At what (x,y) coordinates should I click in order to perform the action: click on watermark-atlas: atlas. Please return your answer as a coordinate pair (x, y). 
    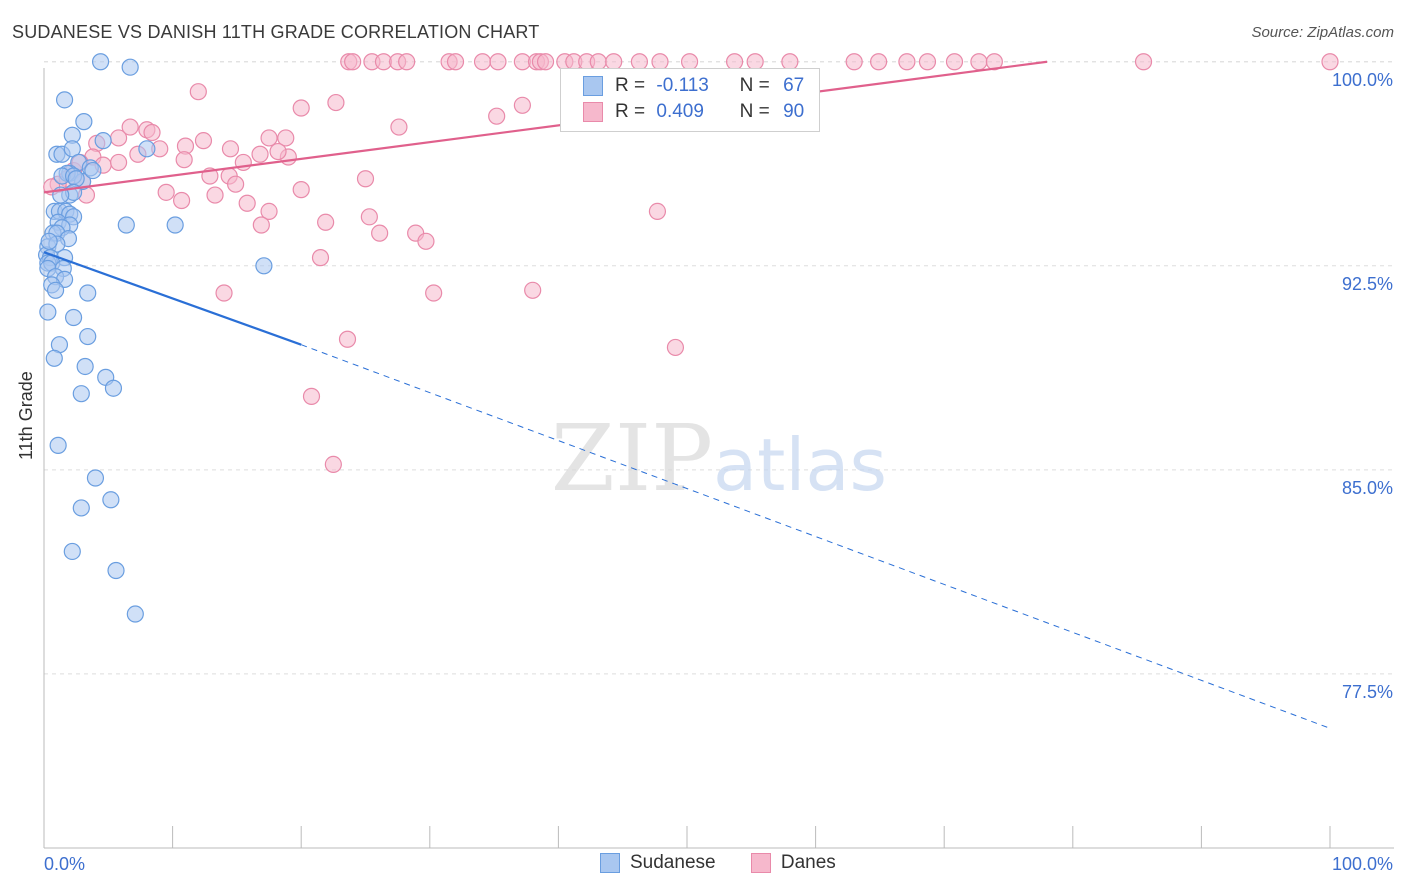
    Looking at the image, I should click on (800, 465).